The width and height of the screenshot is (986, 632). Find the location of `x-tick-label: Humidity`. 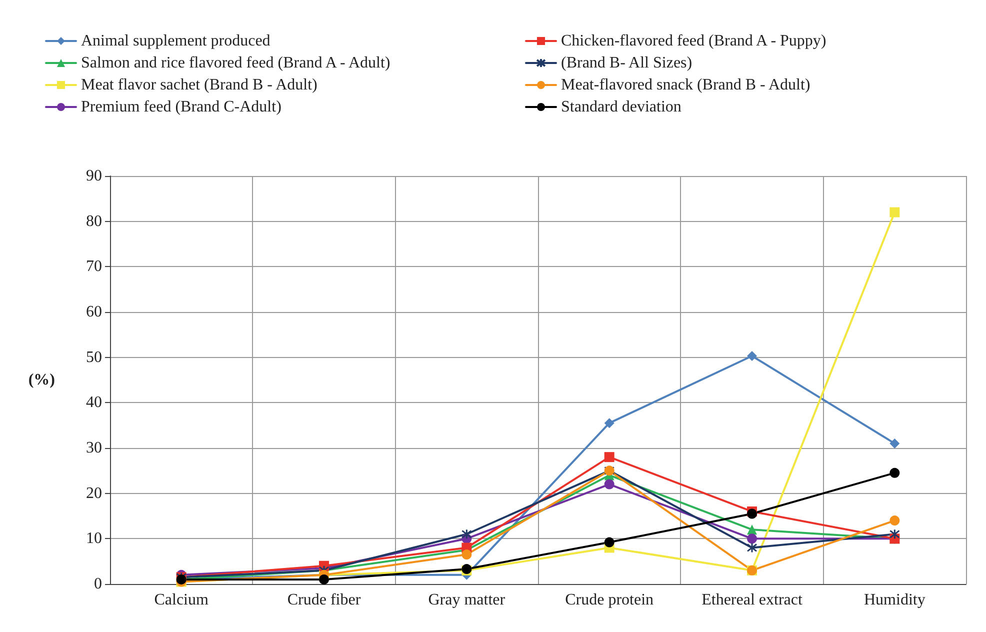

x-tick-label: Humidity is located at coordinates (895, 600).